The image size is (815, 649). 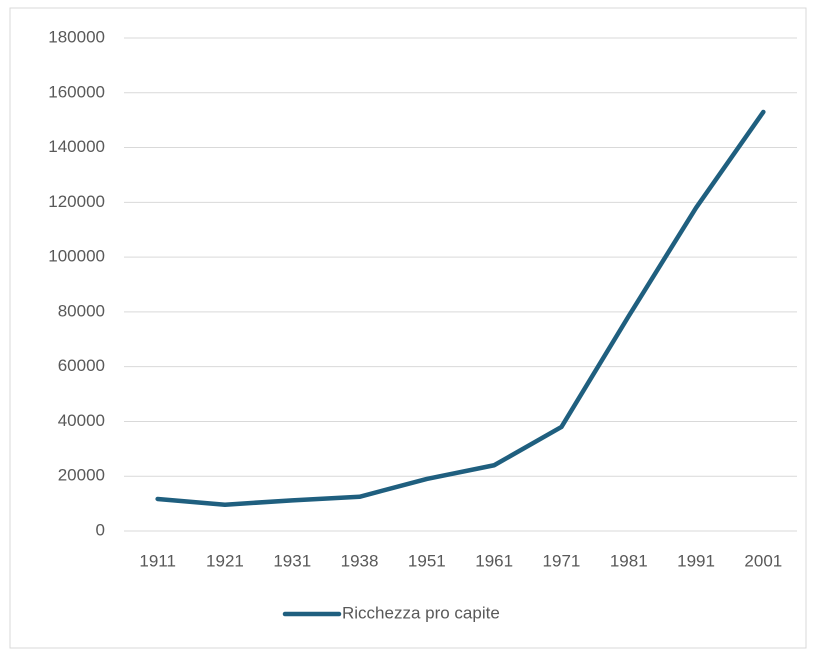 What do you see at coordinates (76, 91) in the screenshot?
I see `y-tick-label: 160000` at bounding box center [76, 91].